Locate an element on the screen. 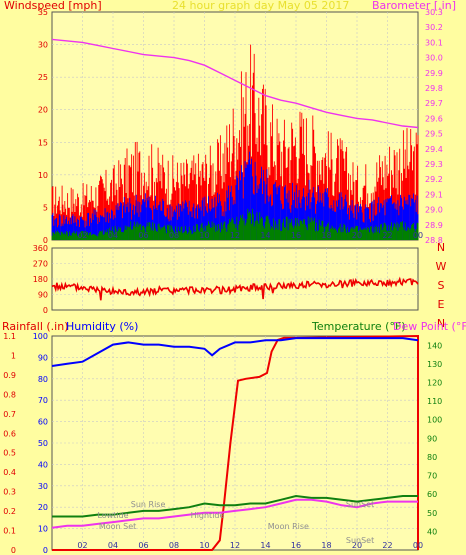  humidity-tick-label: 100 is located at coordinates (40, 336).